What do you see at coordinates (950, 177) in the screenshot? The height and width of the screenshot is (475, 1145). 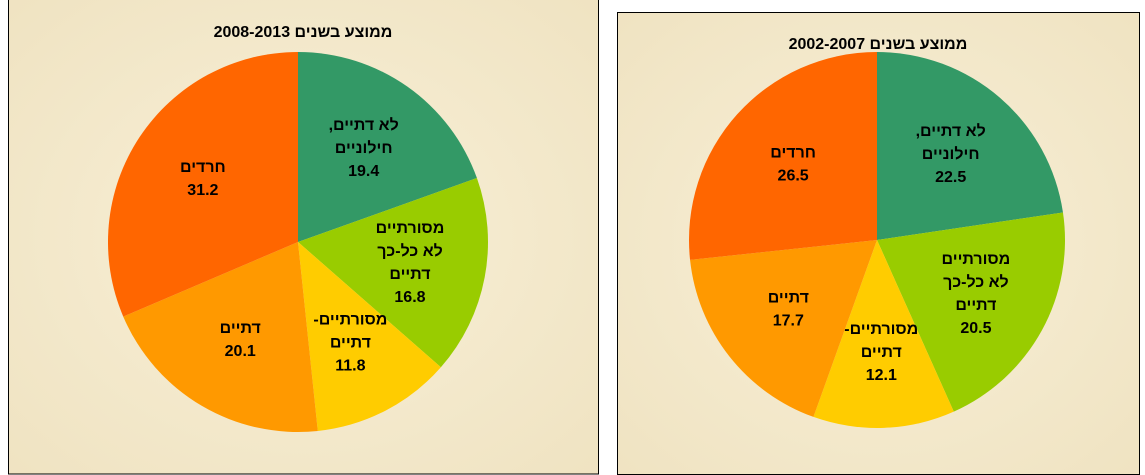 I see `value-label: 22.5` at bounding box center [950, 177].